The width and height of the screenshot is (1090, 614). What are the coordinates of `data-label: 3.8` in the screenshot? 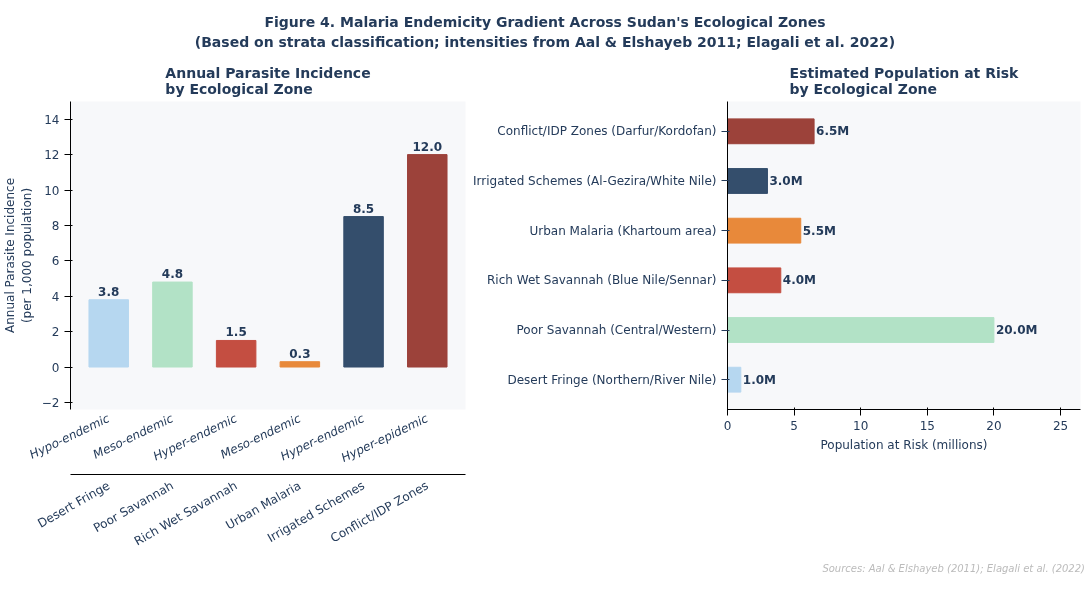 It's located at (109, 291).